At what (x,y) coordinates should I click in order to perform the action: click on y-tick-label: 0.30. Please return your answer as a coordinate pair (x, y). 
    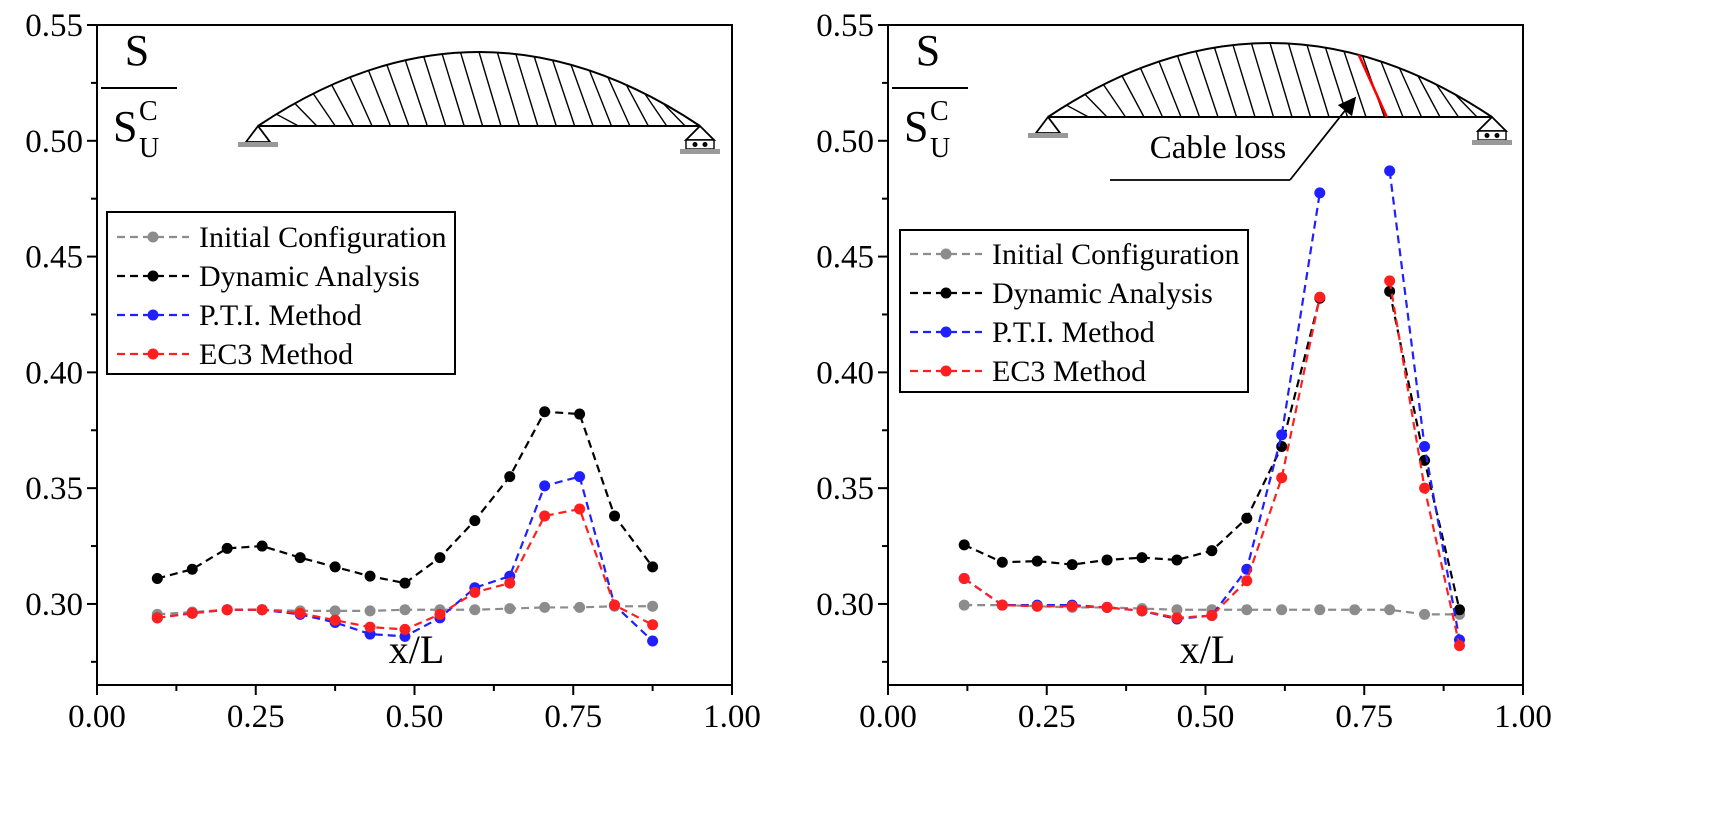
    Looking at the image, I should click on (845, 605).